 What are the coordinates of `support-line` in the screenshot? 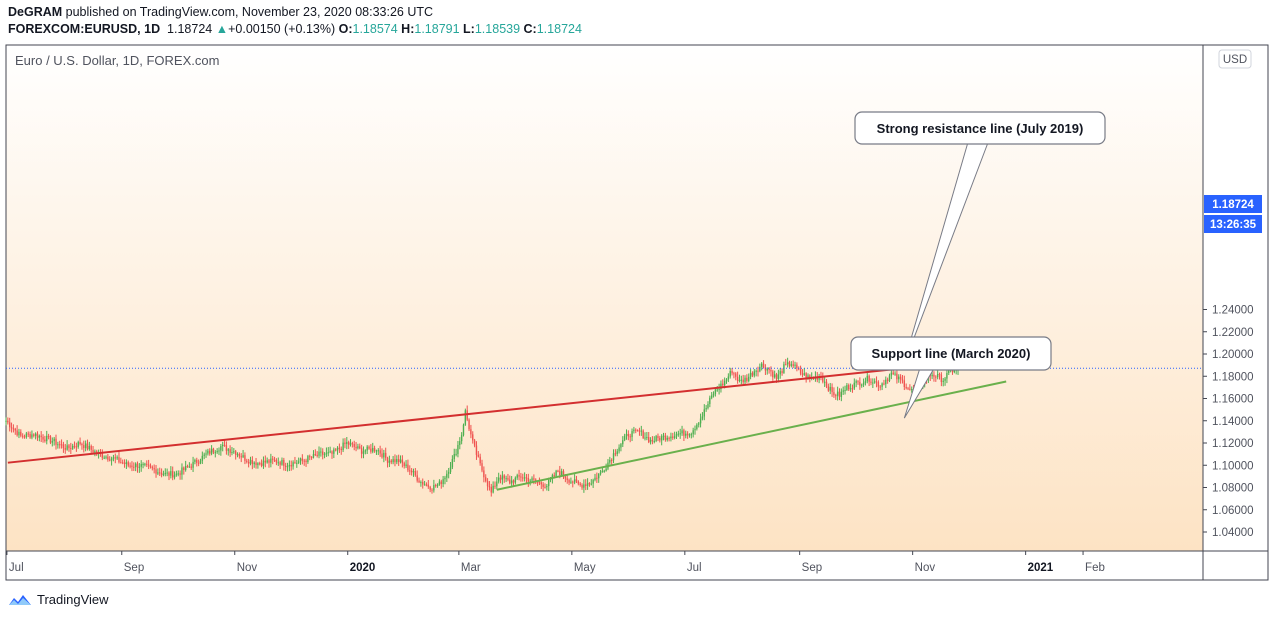 It's located at (751, 435).